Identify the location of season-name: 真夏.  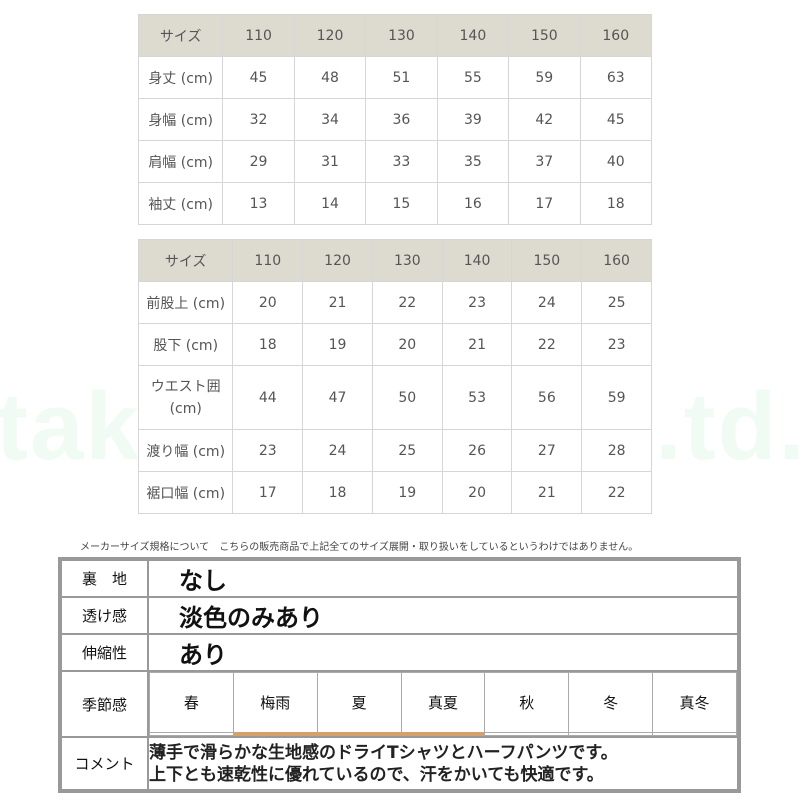
(443, 702).